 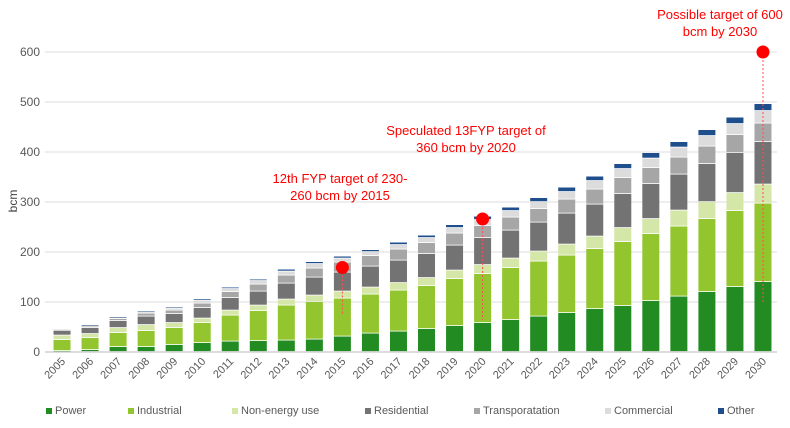 I want to click on legend-label: Commercial, so click(x=643, y=411).